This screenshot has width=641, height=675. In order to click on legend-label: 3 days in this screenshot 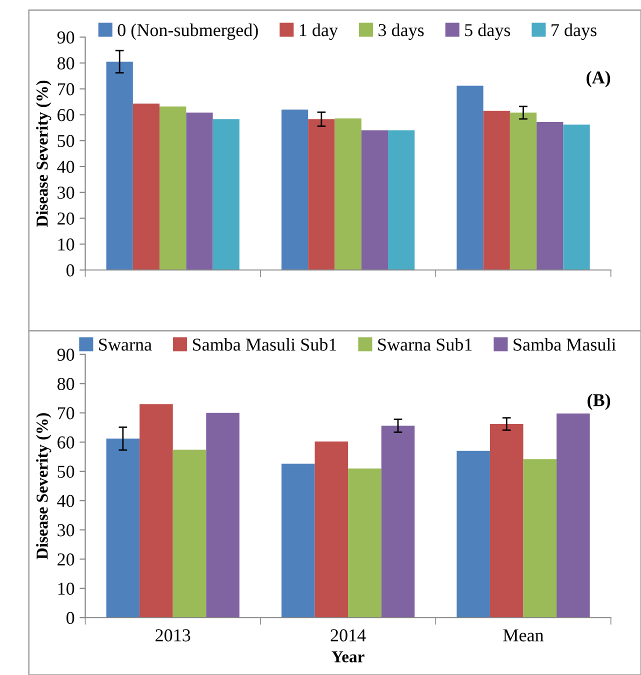, I will do `click(401, 32)`.